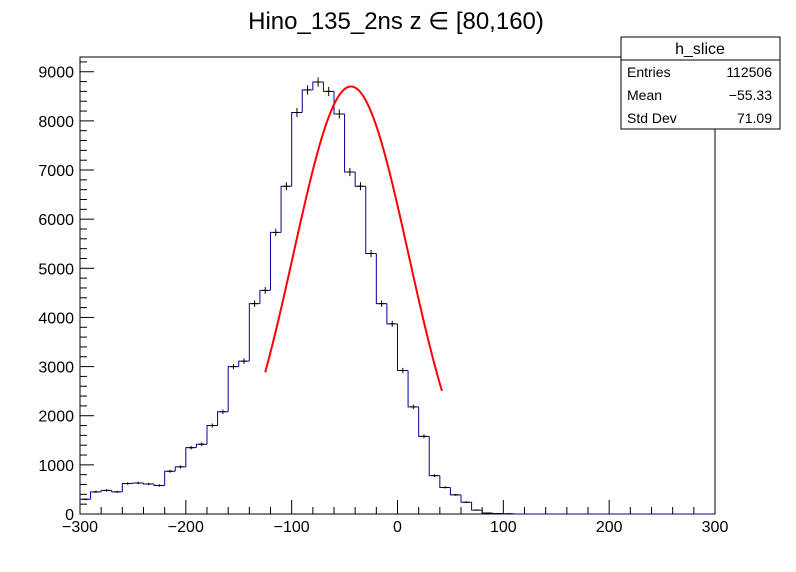  Describe the element at coordinates (56, 417) in the screenshot. I see `y-tick-label: 2000` at that location.